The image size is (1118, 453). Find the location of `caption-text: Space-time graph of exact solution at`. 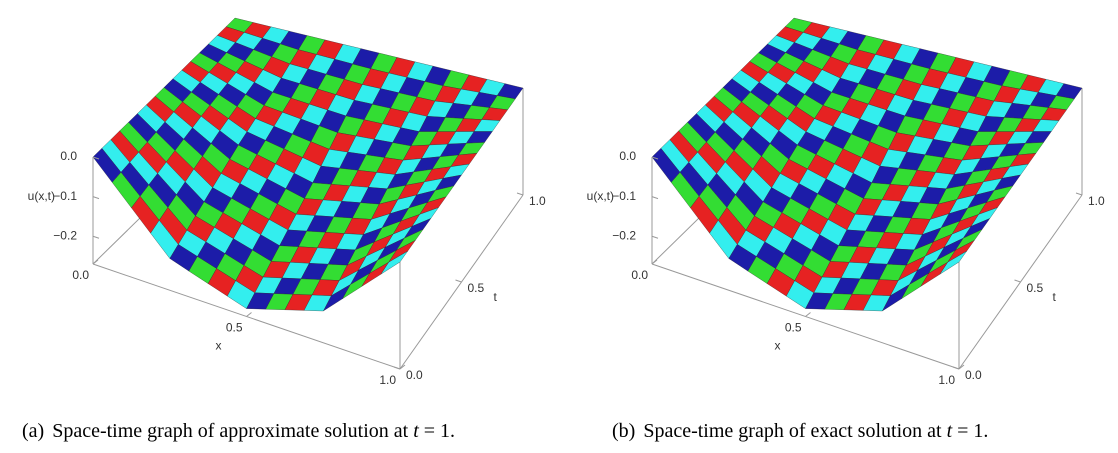

caption-text: Space-time graph of exact solution at is located at coordinates (792, 431).